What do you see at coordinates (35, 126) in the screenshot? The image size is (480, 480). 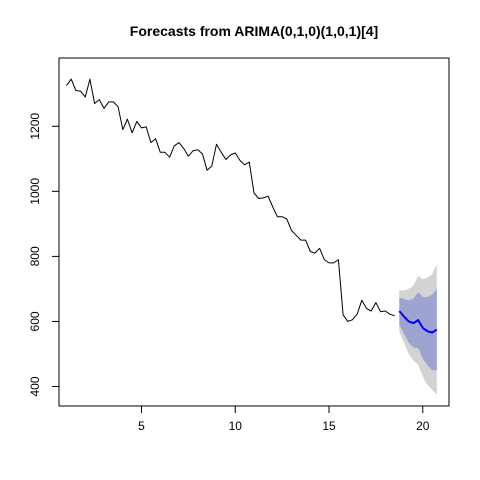 I see `y-tick-label: 1200` at bounding box center [35, 126].